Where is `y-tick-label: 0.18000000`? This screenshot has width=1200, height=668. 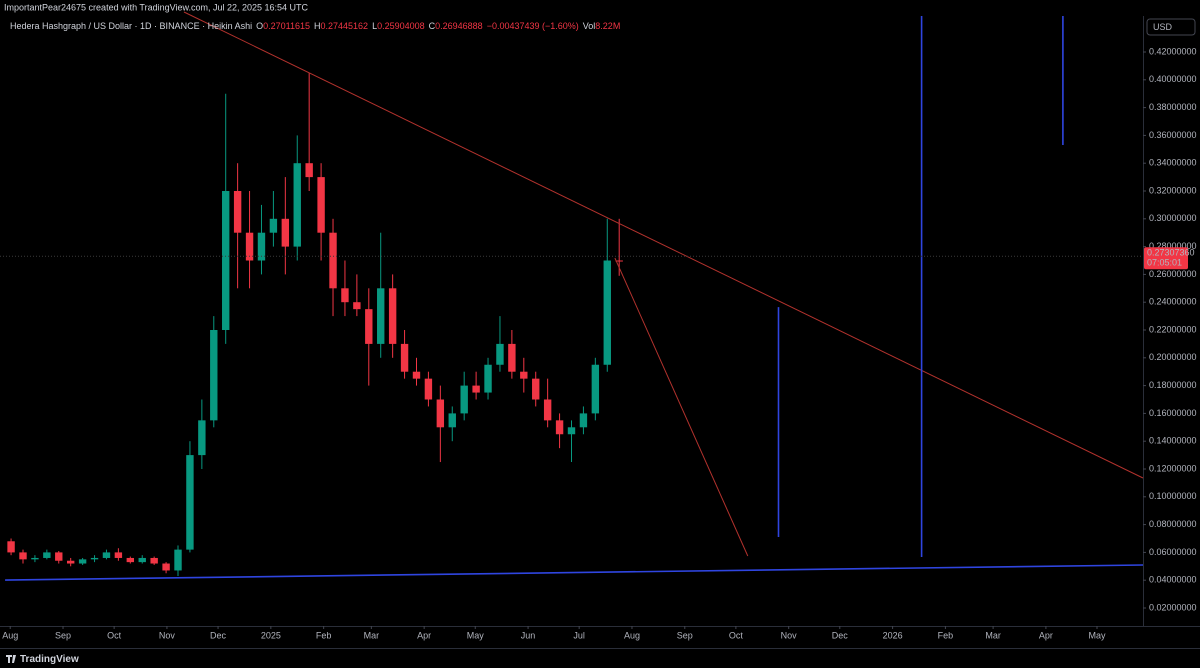
y-tick-label: 0.18000000 is located at coordinates (1173, 385).